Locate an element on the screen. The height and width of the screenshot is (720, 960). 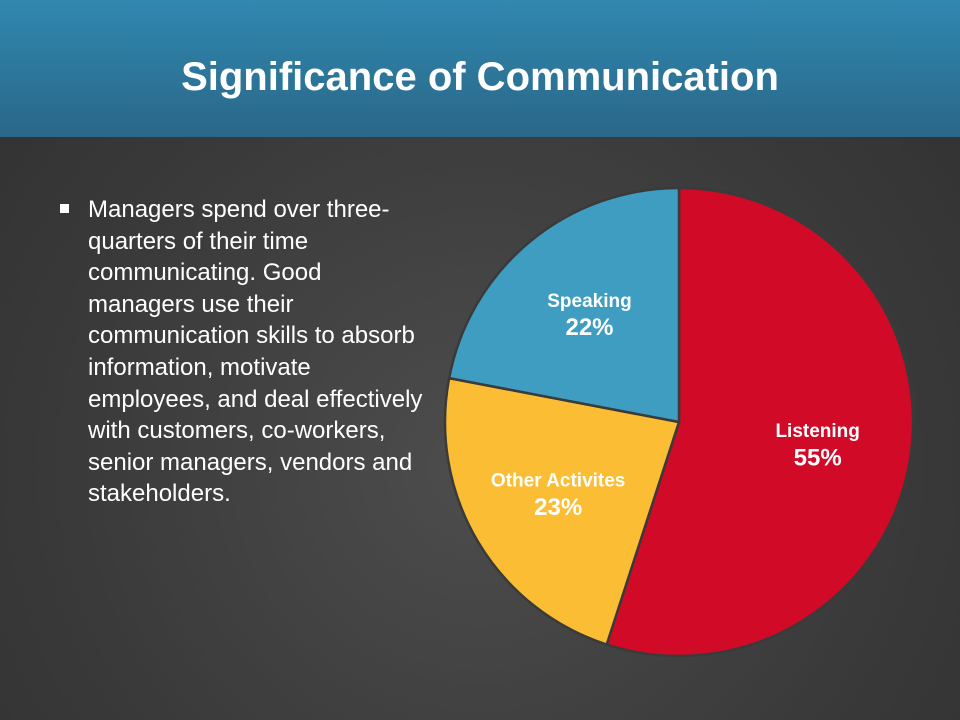
slide-title: Significance of Communication is located at coordinates (480, 77).